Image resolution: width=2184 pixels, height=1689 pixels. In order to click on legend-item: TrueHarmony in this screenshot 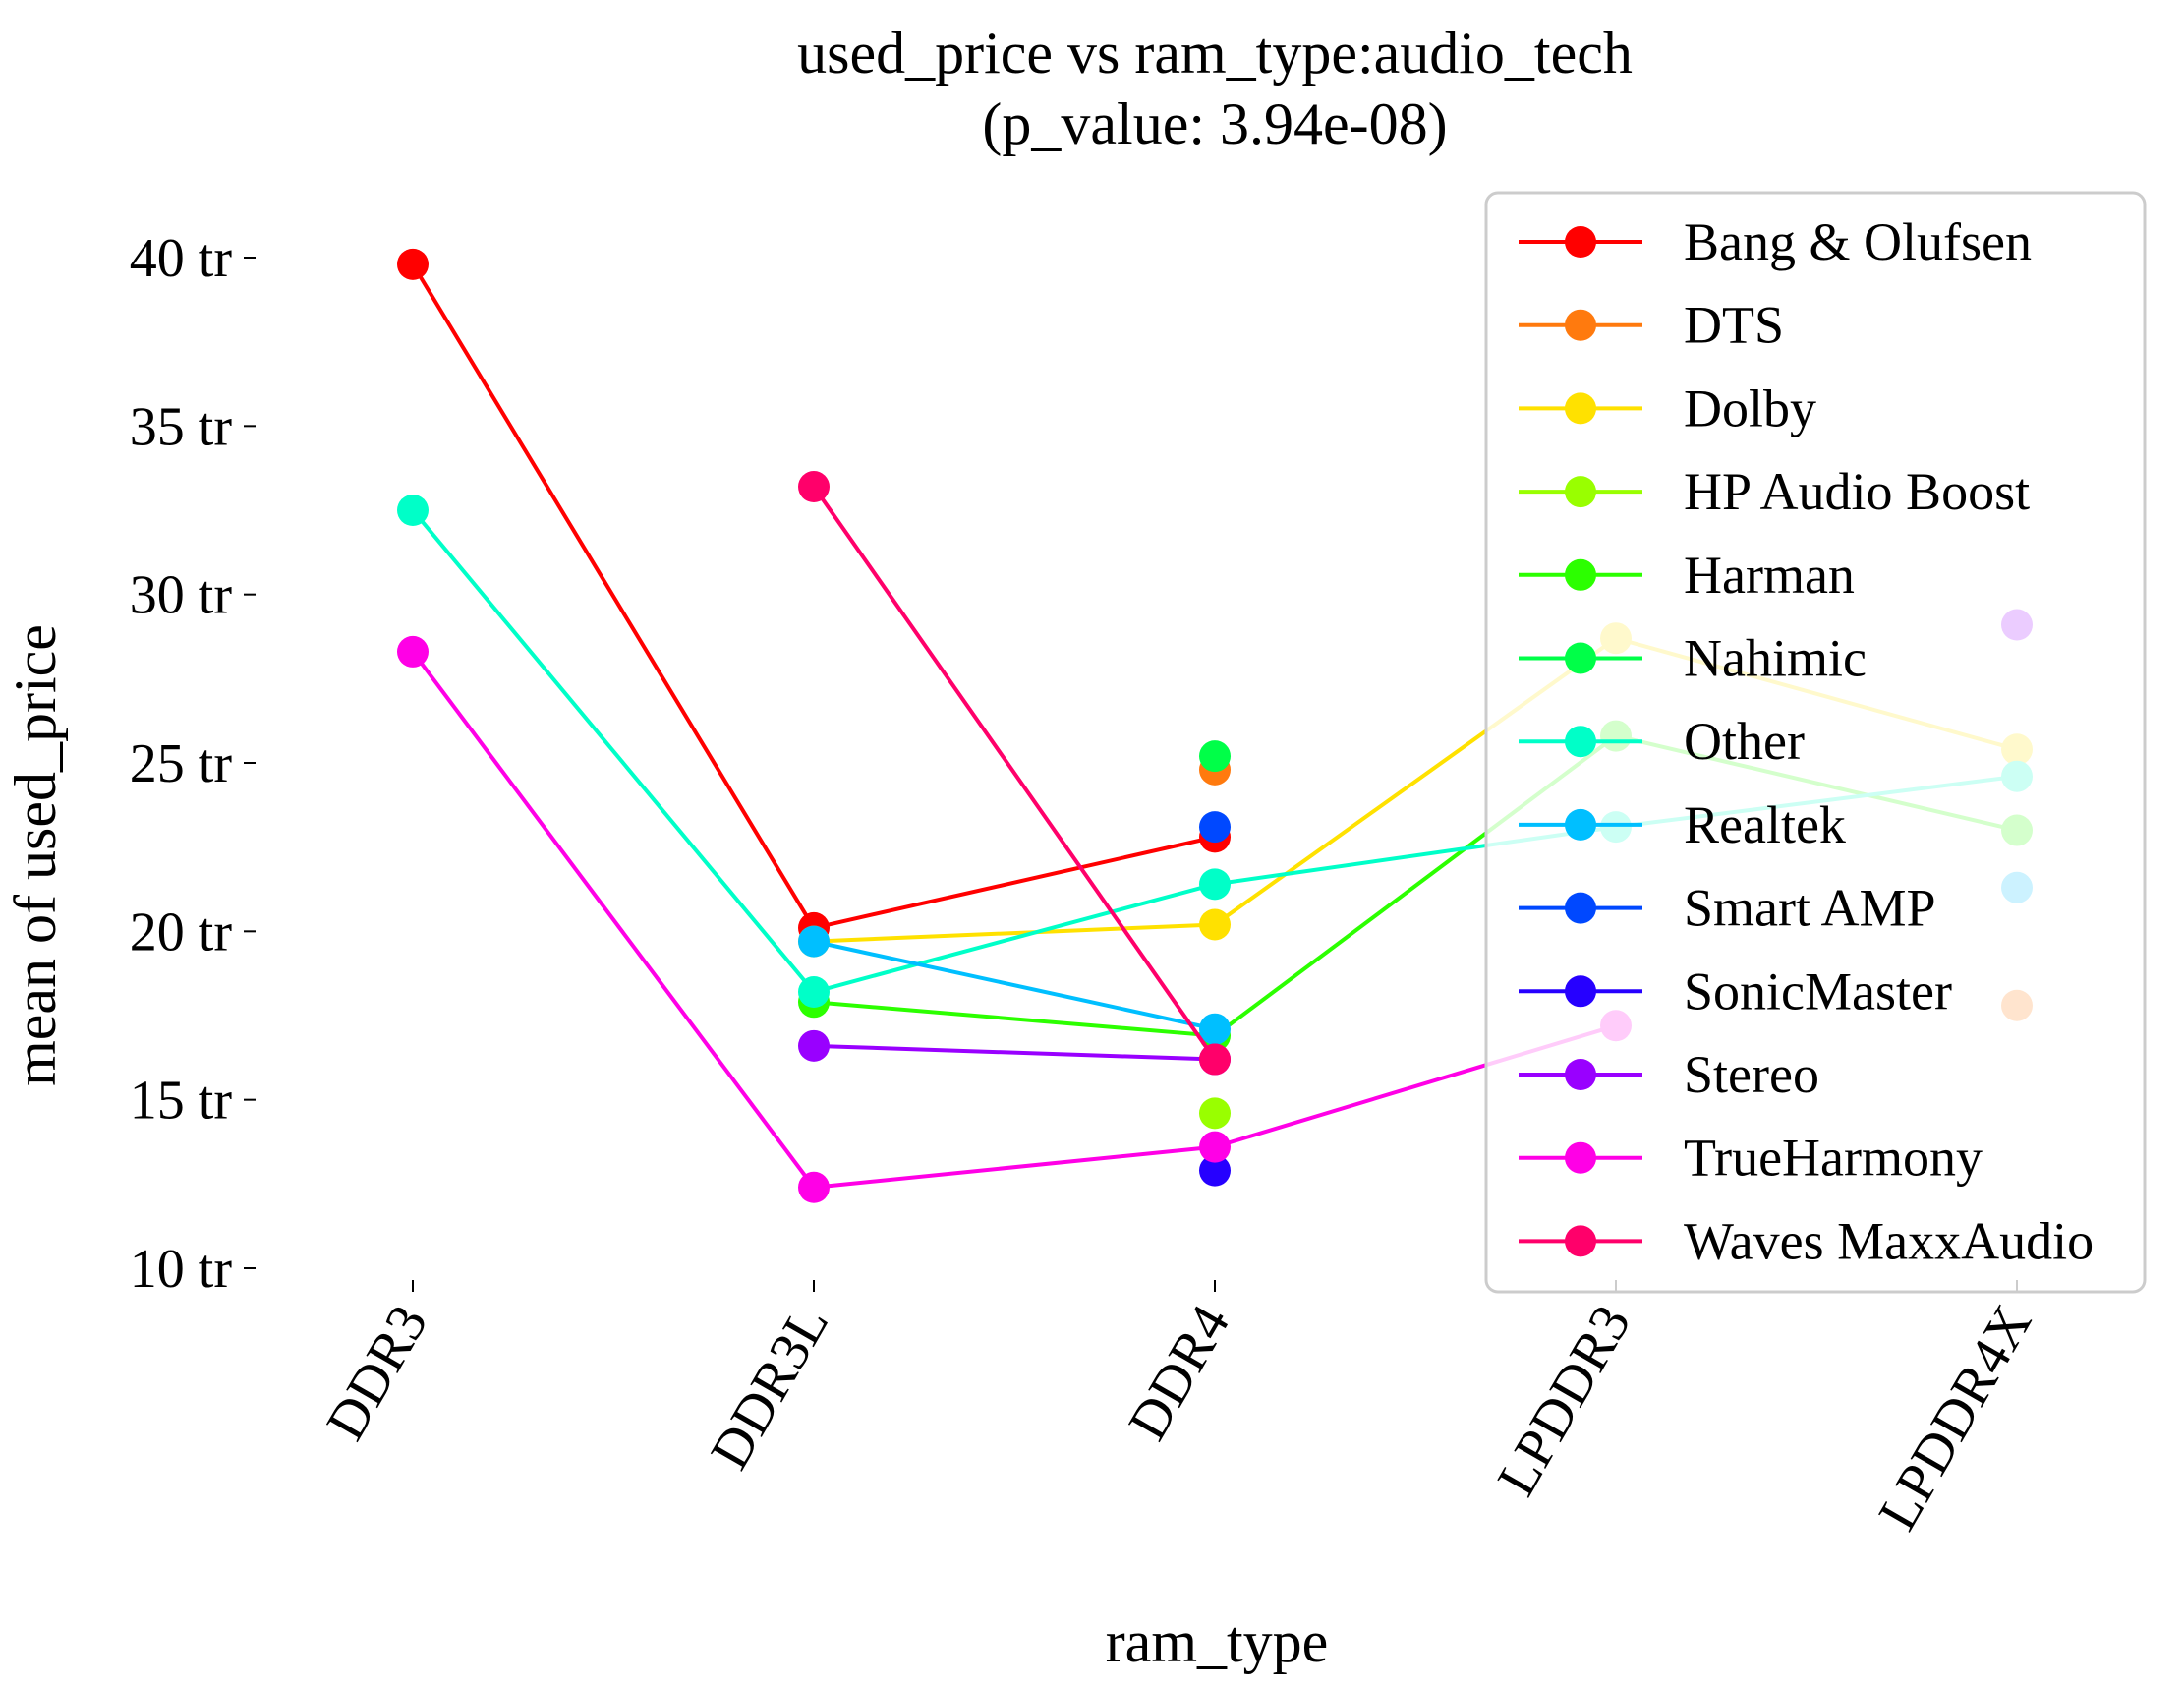, I will do `click(1751, 1158)`.